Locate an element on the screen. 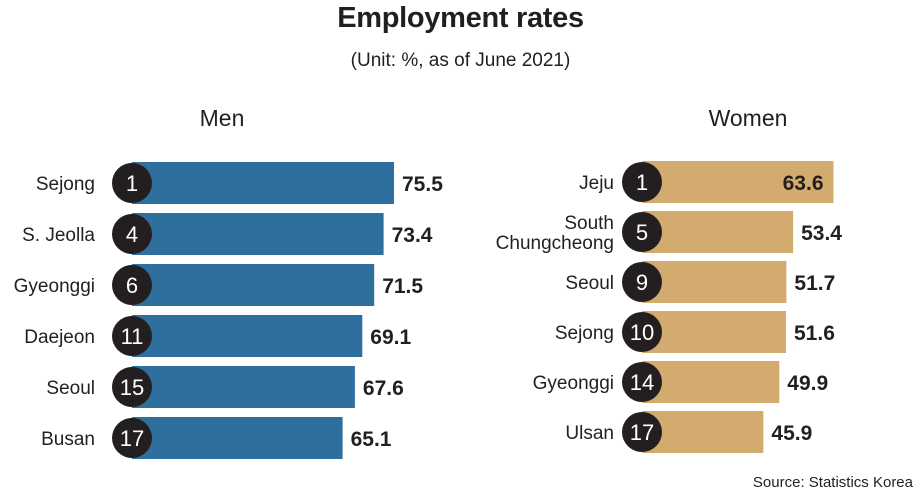 This screenshot has width=921, height=496. category-label-men-2: S. Jeolla is located at coordinates (58, 235).